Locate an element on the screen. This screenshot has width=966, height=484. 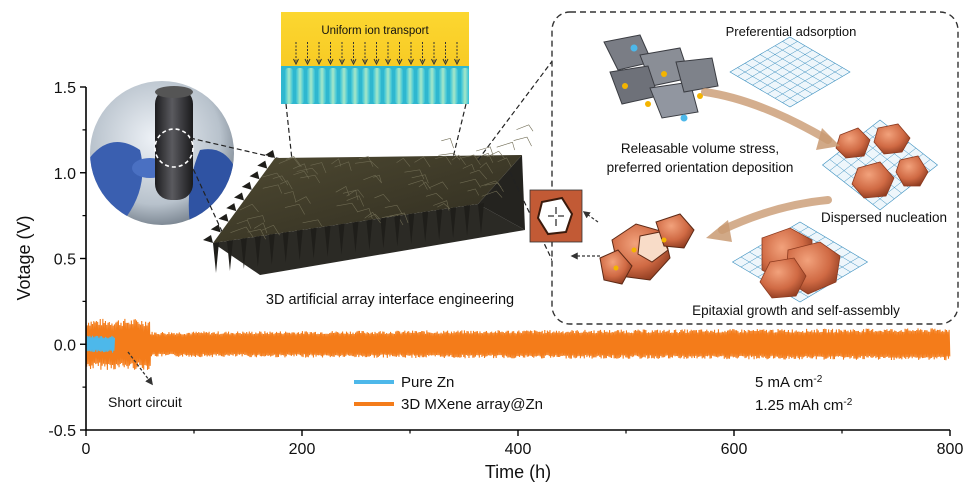
mxene-array-slab is located at coordinates (368, 199).